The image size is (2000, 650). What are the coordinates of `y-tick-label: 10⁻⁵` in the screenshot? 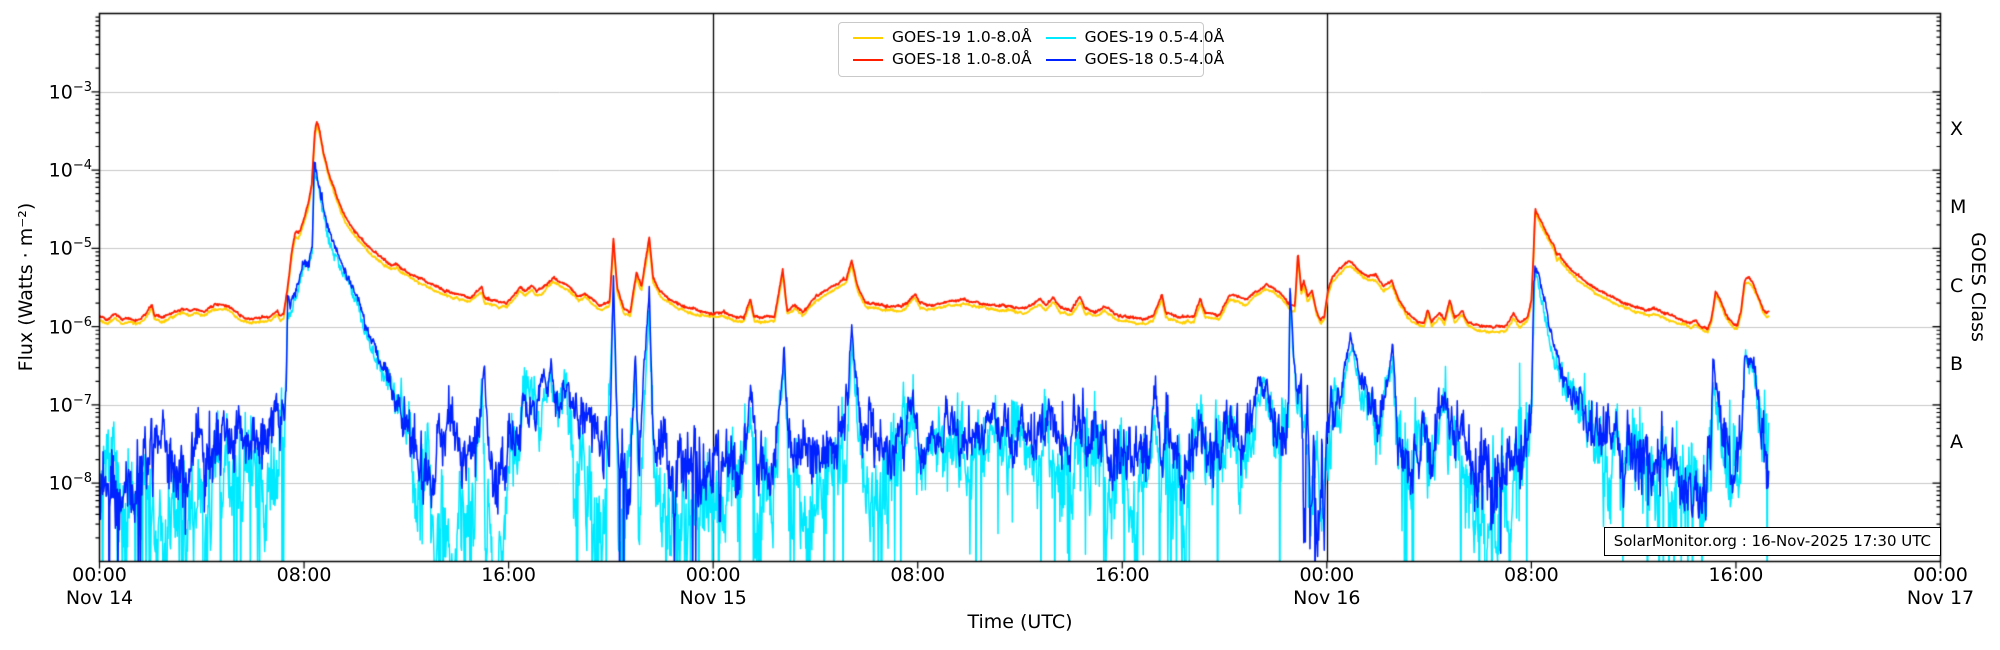 It's located at (70, 248).